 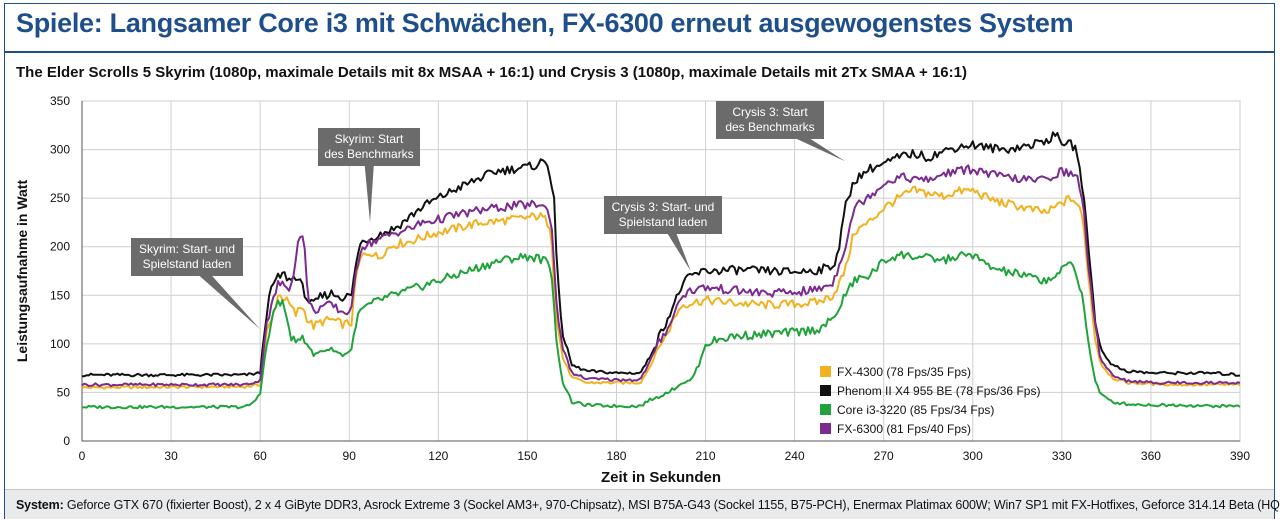 I want to click on legend-label: Phenom II X4 955 BE (78 Fps/36 Fps), so click(x=938, y=391).